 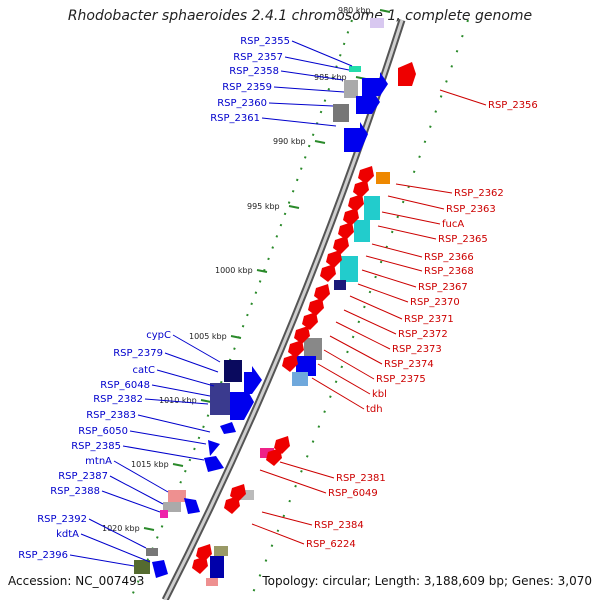 I want to click on forward-gene-label: mtnA, so click(x=98, y=461).